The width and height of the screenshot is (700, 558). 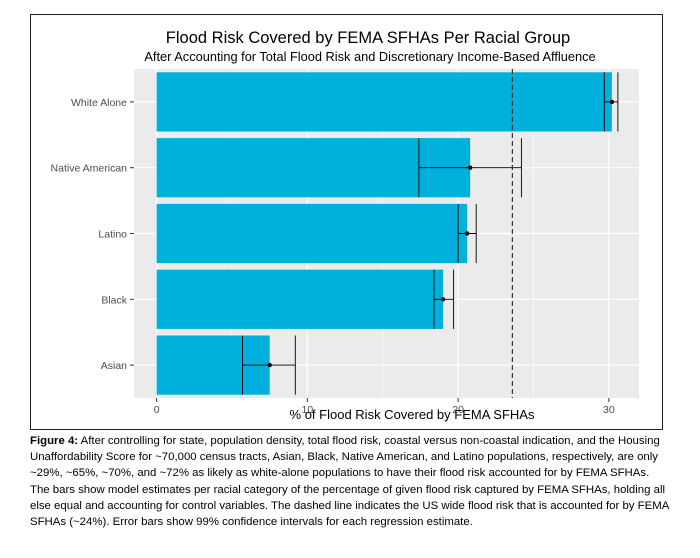 I want to click on x-axis-label: % of Flood Risk Covered by FEMA SFHAs, so click(x=412, y=414).